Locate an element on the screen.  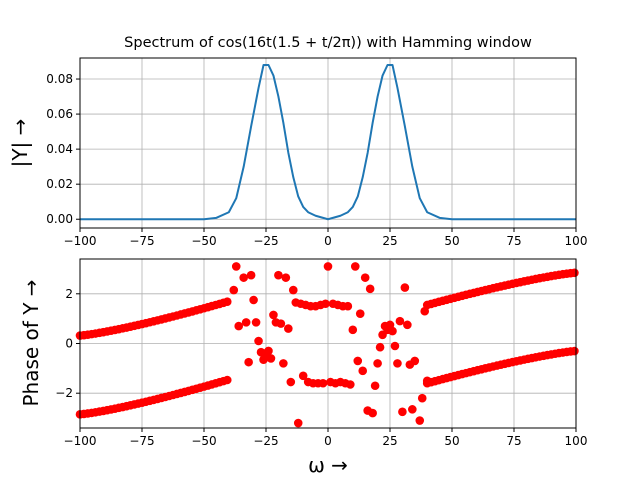
magnitude-x-tick-label: 75 is located at coordinates (513, 241).